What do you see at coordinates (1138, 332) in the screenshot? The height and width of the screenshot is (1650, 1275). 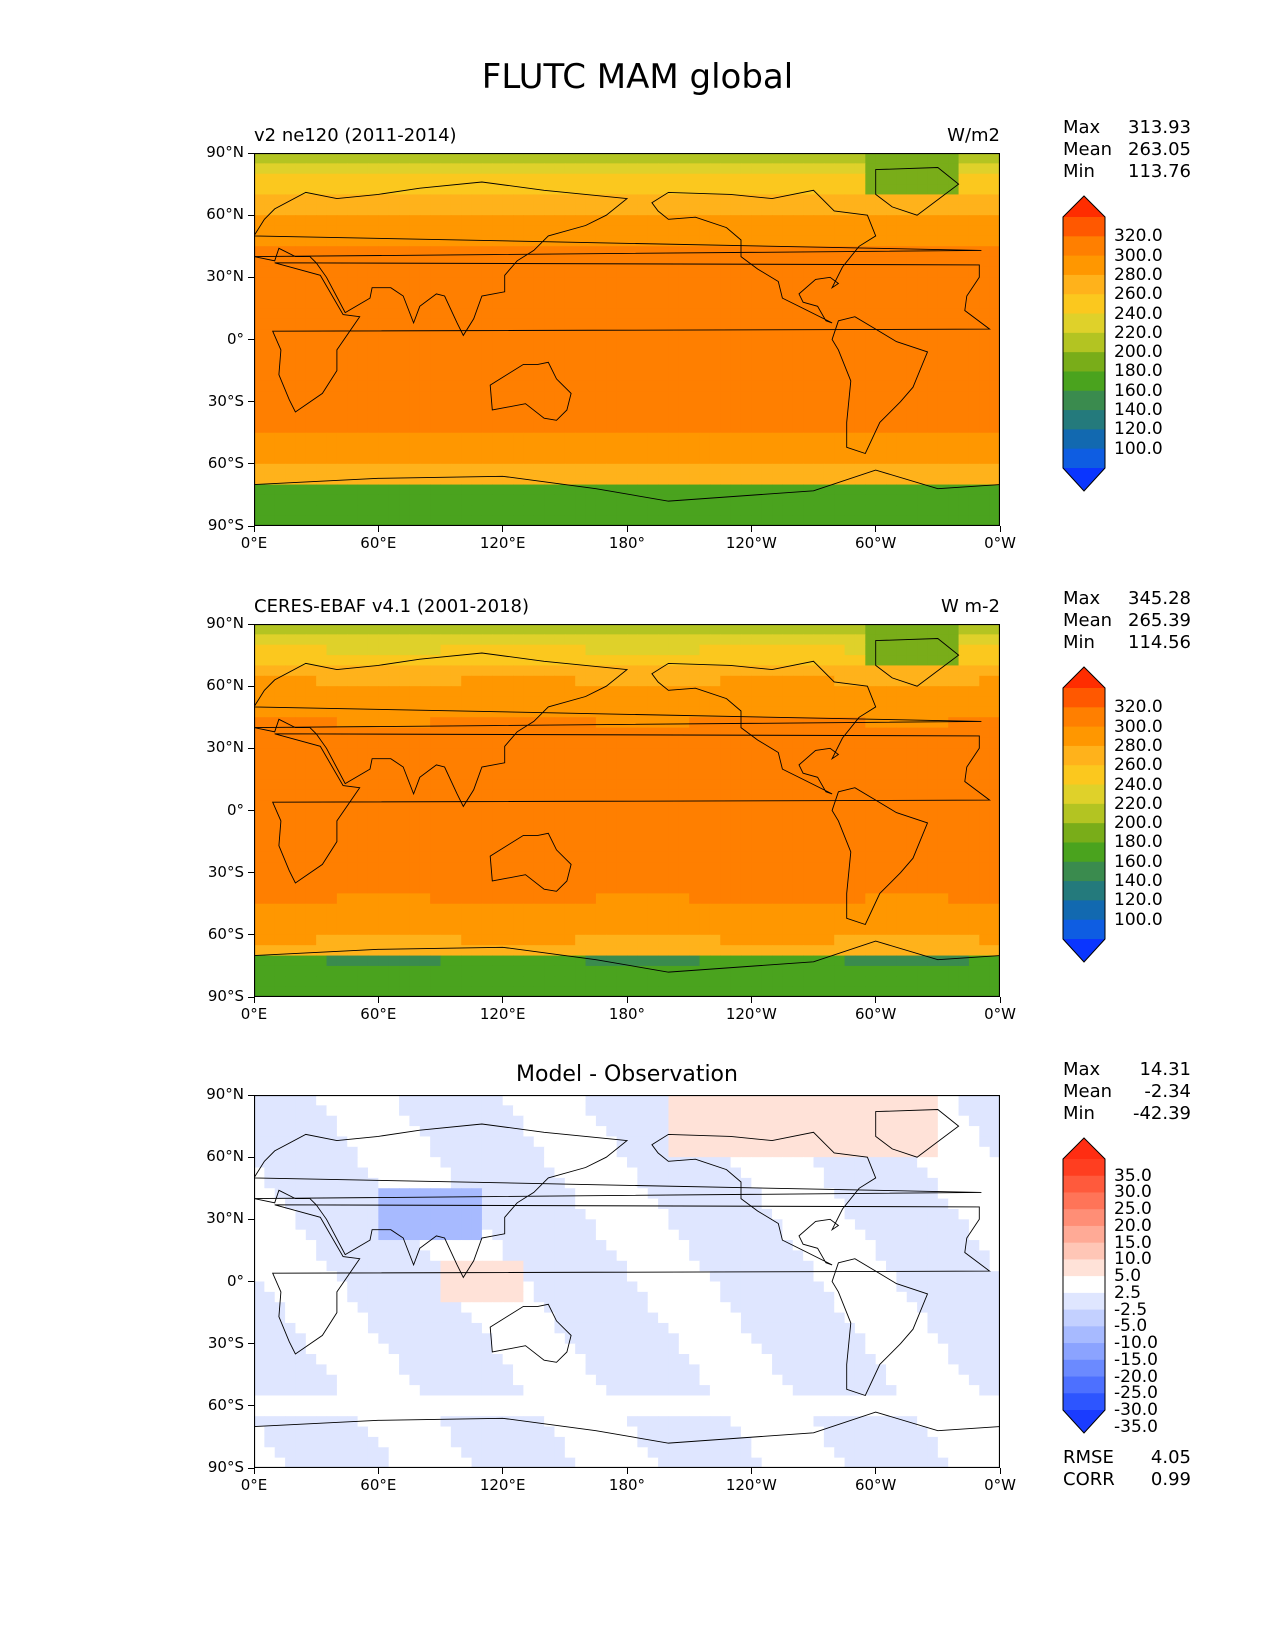 I see `colorbar-label: 220.0` at bounding box center [1138, 332].